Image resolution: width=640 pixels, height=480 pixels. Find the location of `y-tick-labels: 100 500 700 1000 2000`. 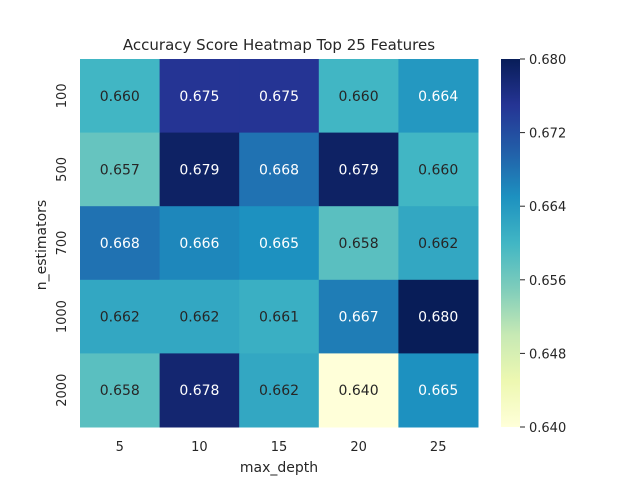

y-tick-labels: 100 500 700 1000 2000 is located at coordinates (62, 244).